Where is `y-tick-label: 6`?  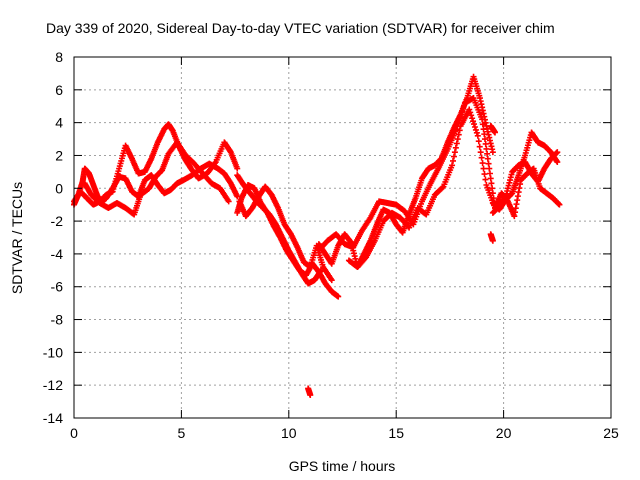
y-tick-label: 6 is located at coordinates (59, 90).